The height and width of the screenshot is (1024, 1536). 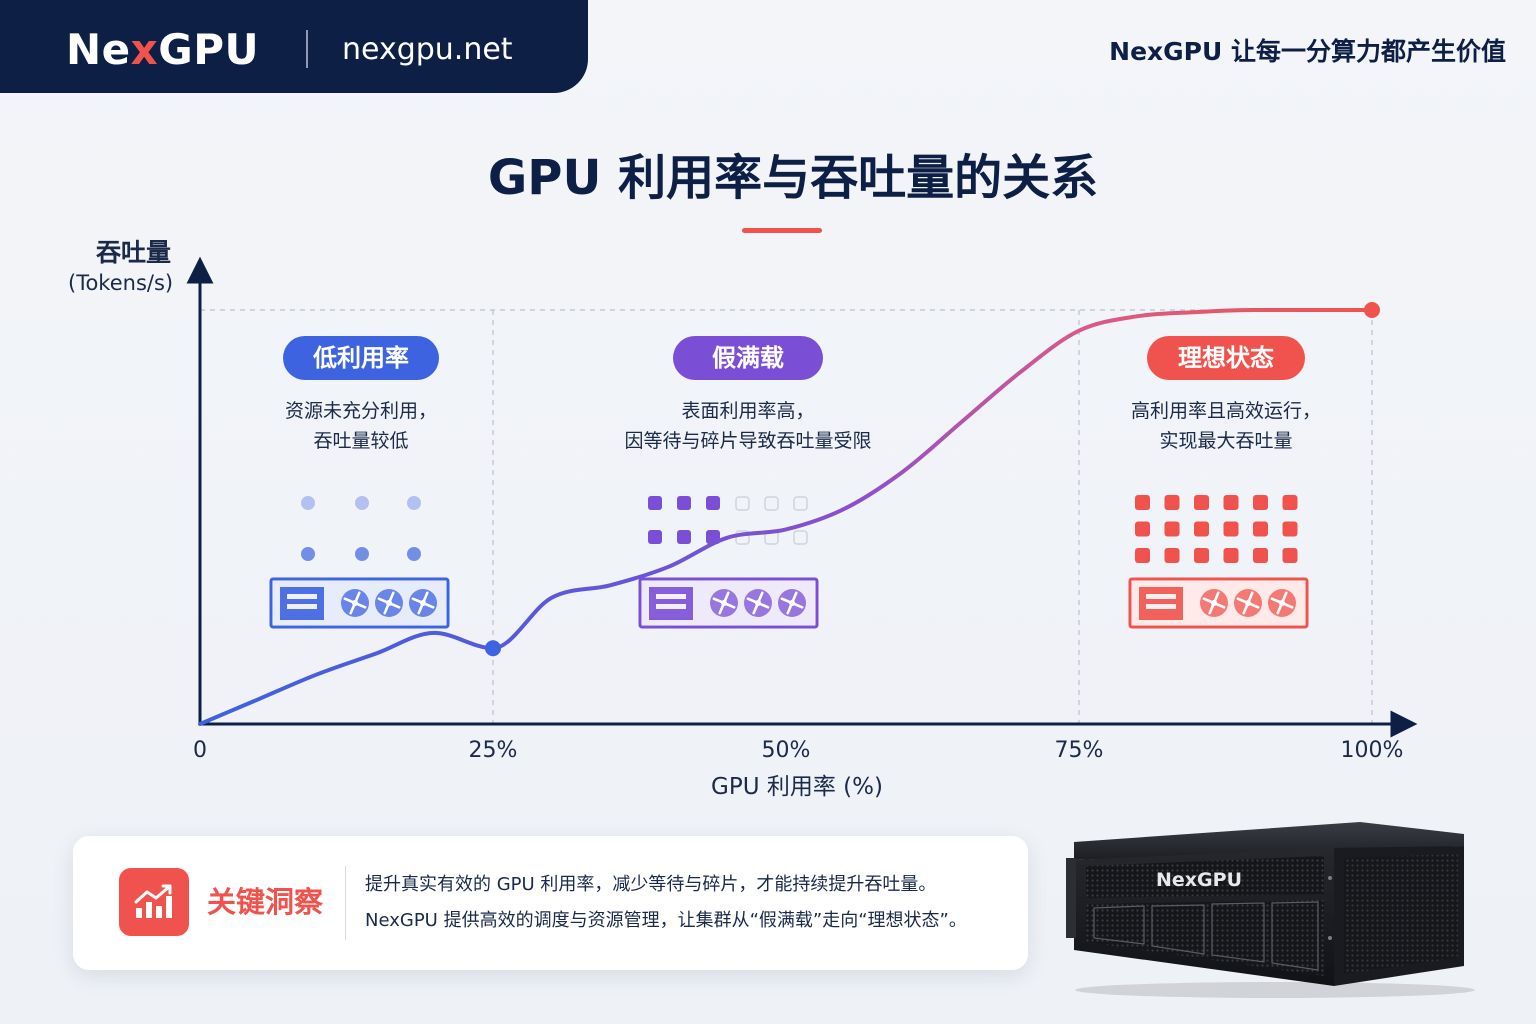 I want to click on brand-separator, so click(x=307, y=49).